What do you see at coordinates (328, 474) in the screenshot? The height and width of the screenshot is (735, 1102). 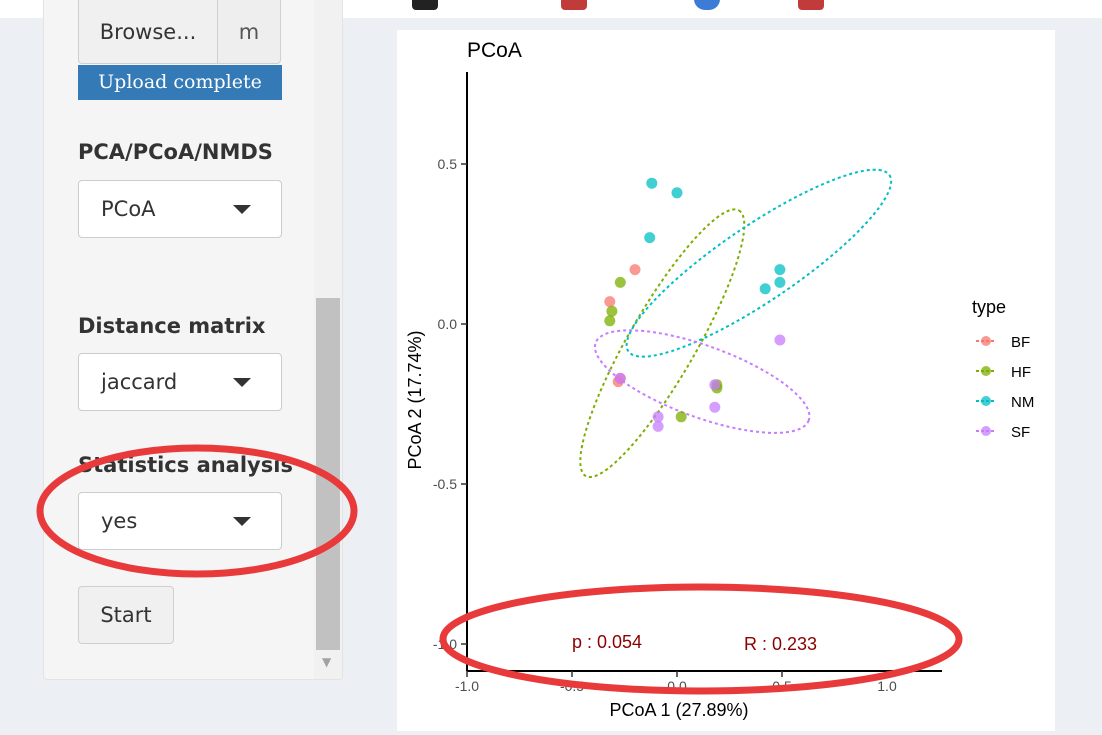 I see `scrollbar-thumb` at bounding box center [328, 474].